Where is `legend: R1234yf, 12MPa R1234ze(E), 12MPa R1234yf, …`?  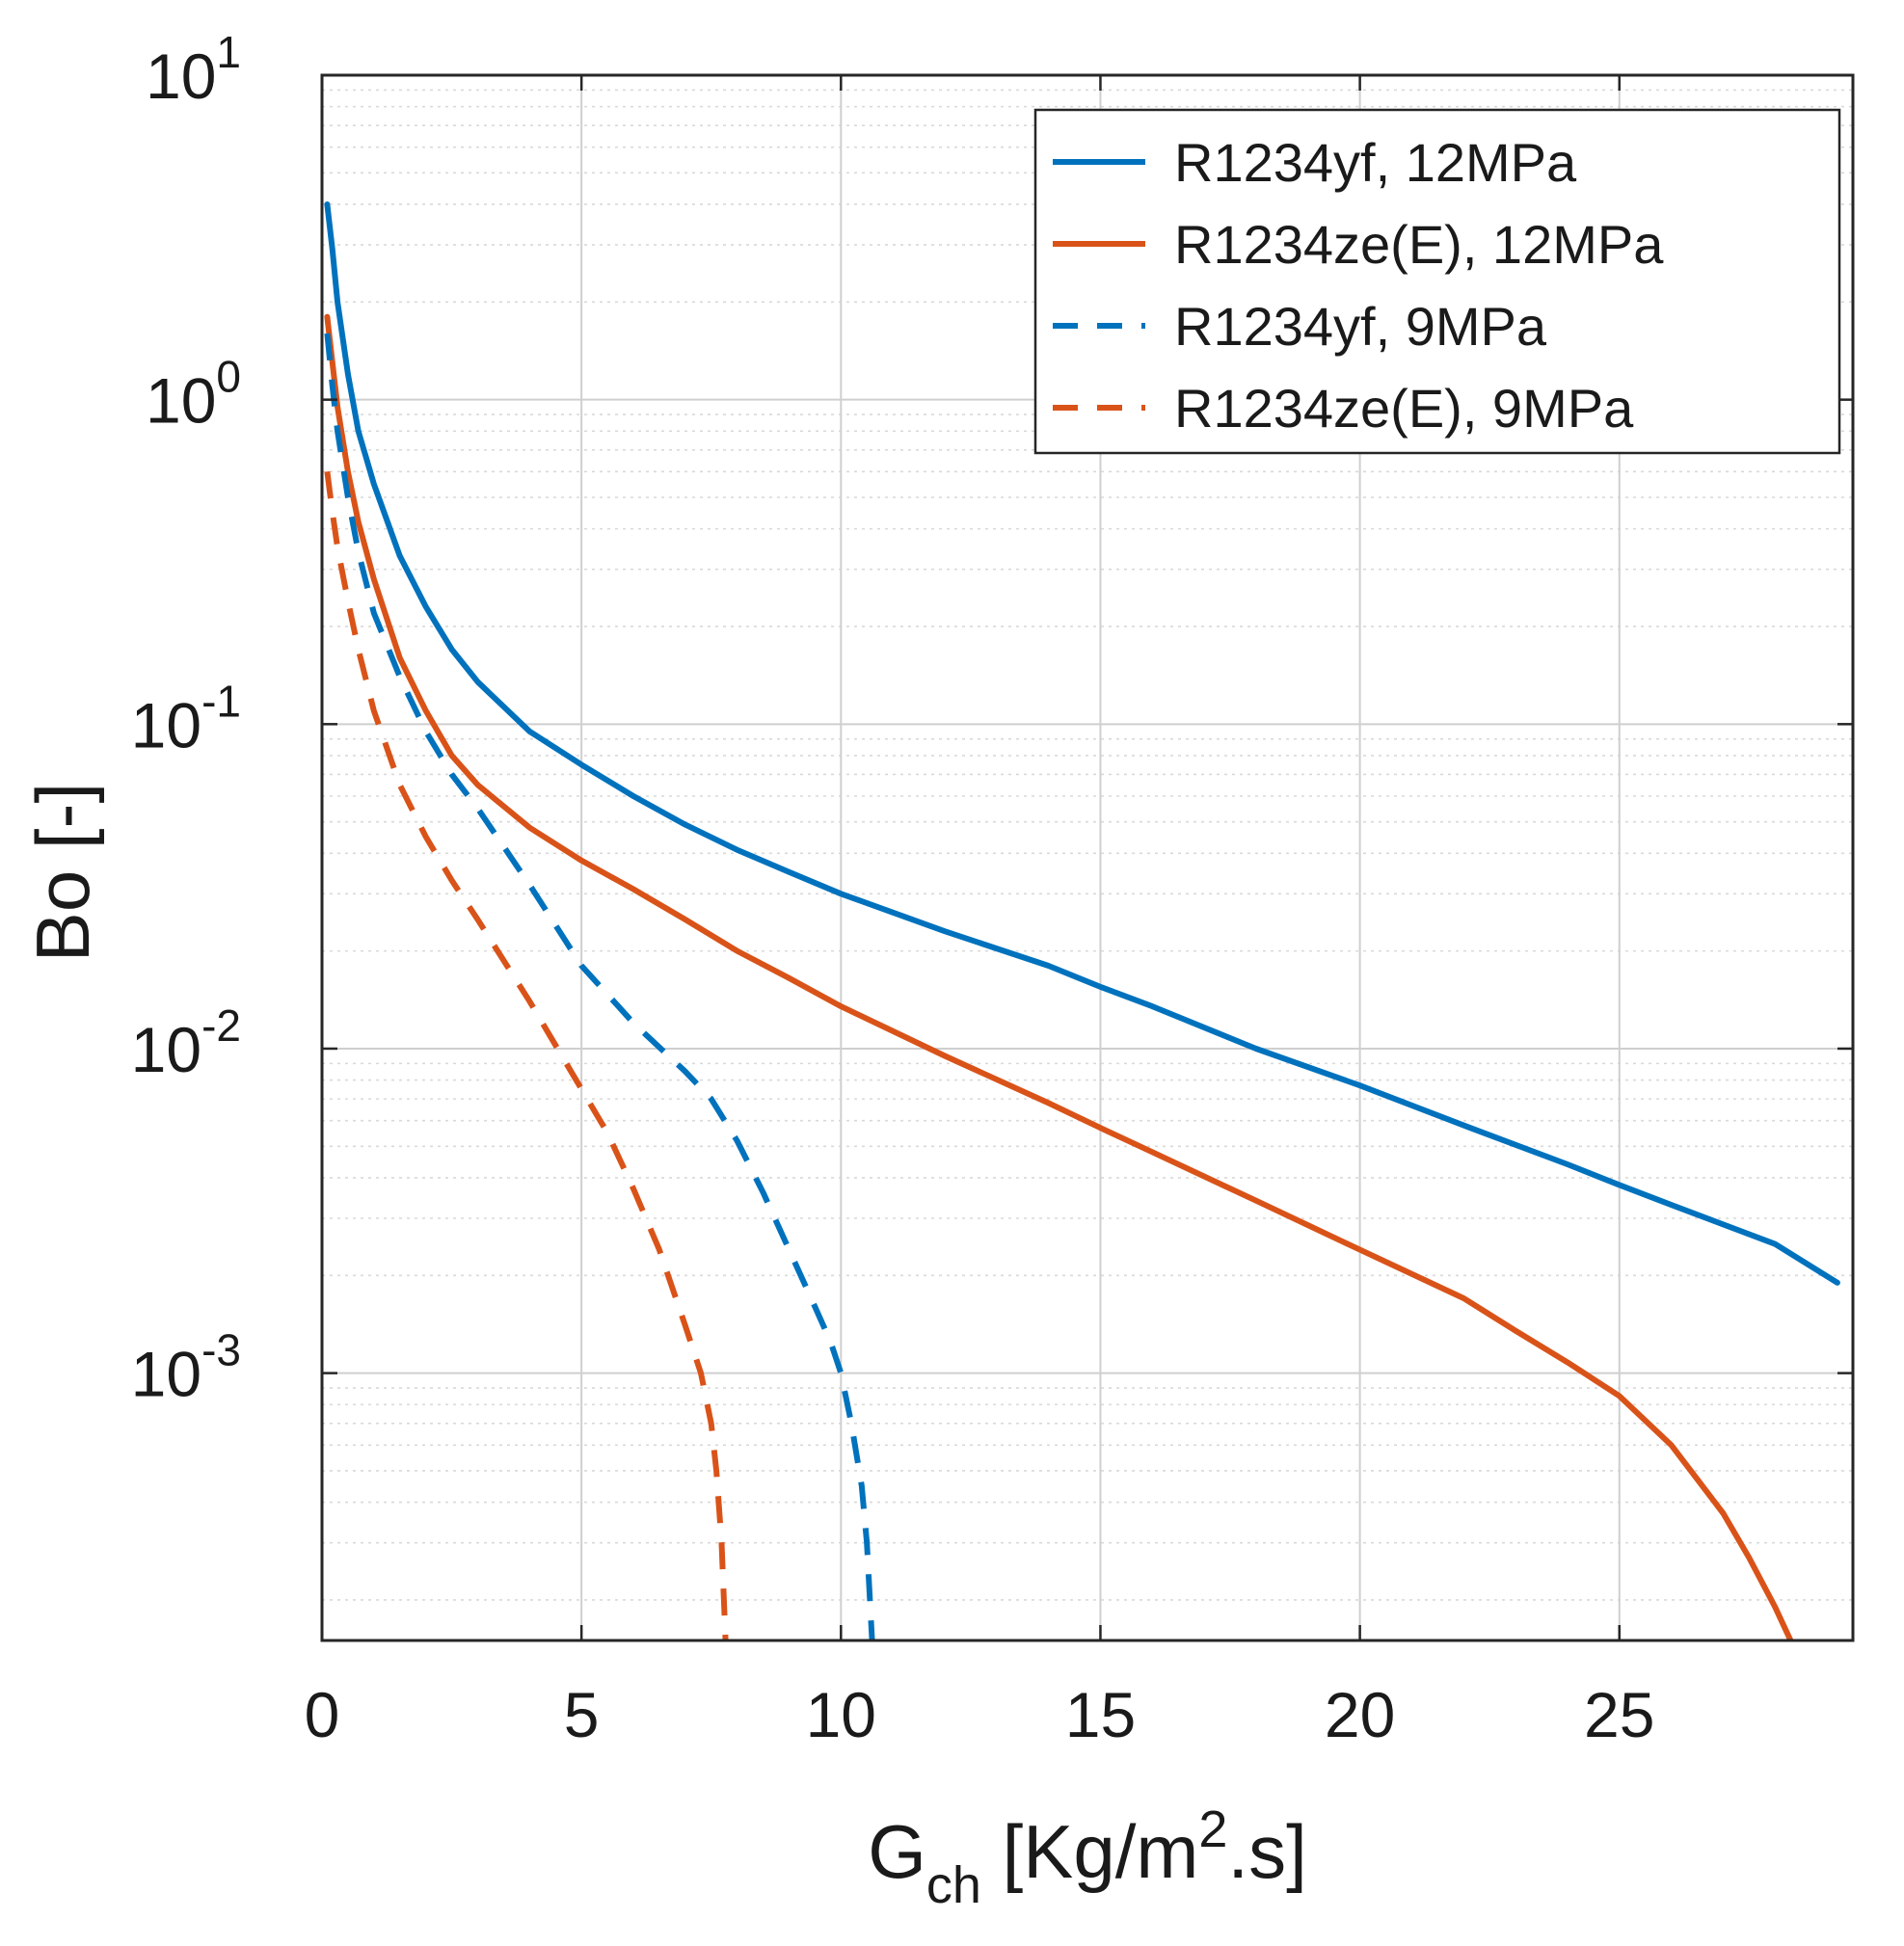 legend: R1234yf, 12MPa R1234ze(E), 12MPa R1234yf, … is located at coordinates (1437, 281).